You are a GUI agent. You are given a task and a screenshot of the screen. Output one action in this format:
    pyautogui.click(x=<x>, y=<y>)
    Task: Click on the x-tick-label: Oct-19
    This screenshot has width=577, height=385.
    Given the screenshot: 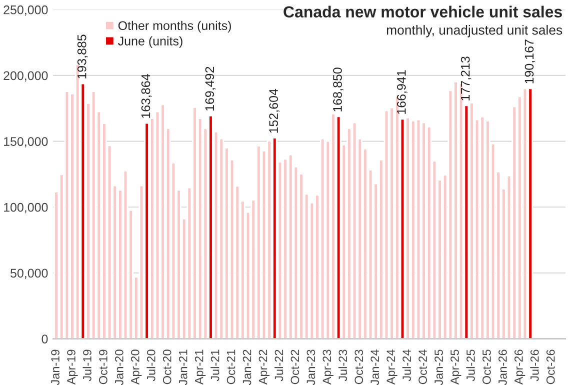 What is the action you would take?
    pyautogui.click(x=103, y=367)
    